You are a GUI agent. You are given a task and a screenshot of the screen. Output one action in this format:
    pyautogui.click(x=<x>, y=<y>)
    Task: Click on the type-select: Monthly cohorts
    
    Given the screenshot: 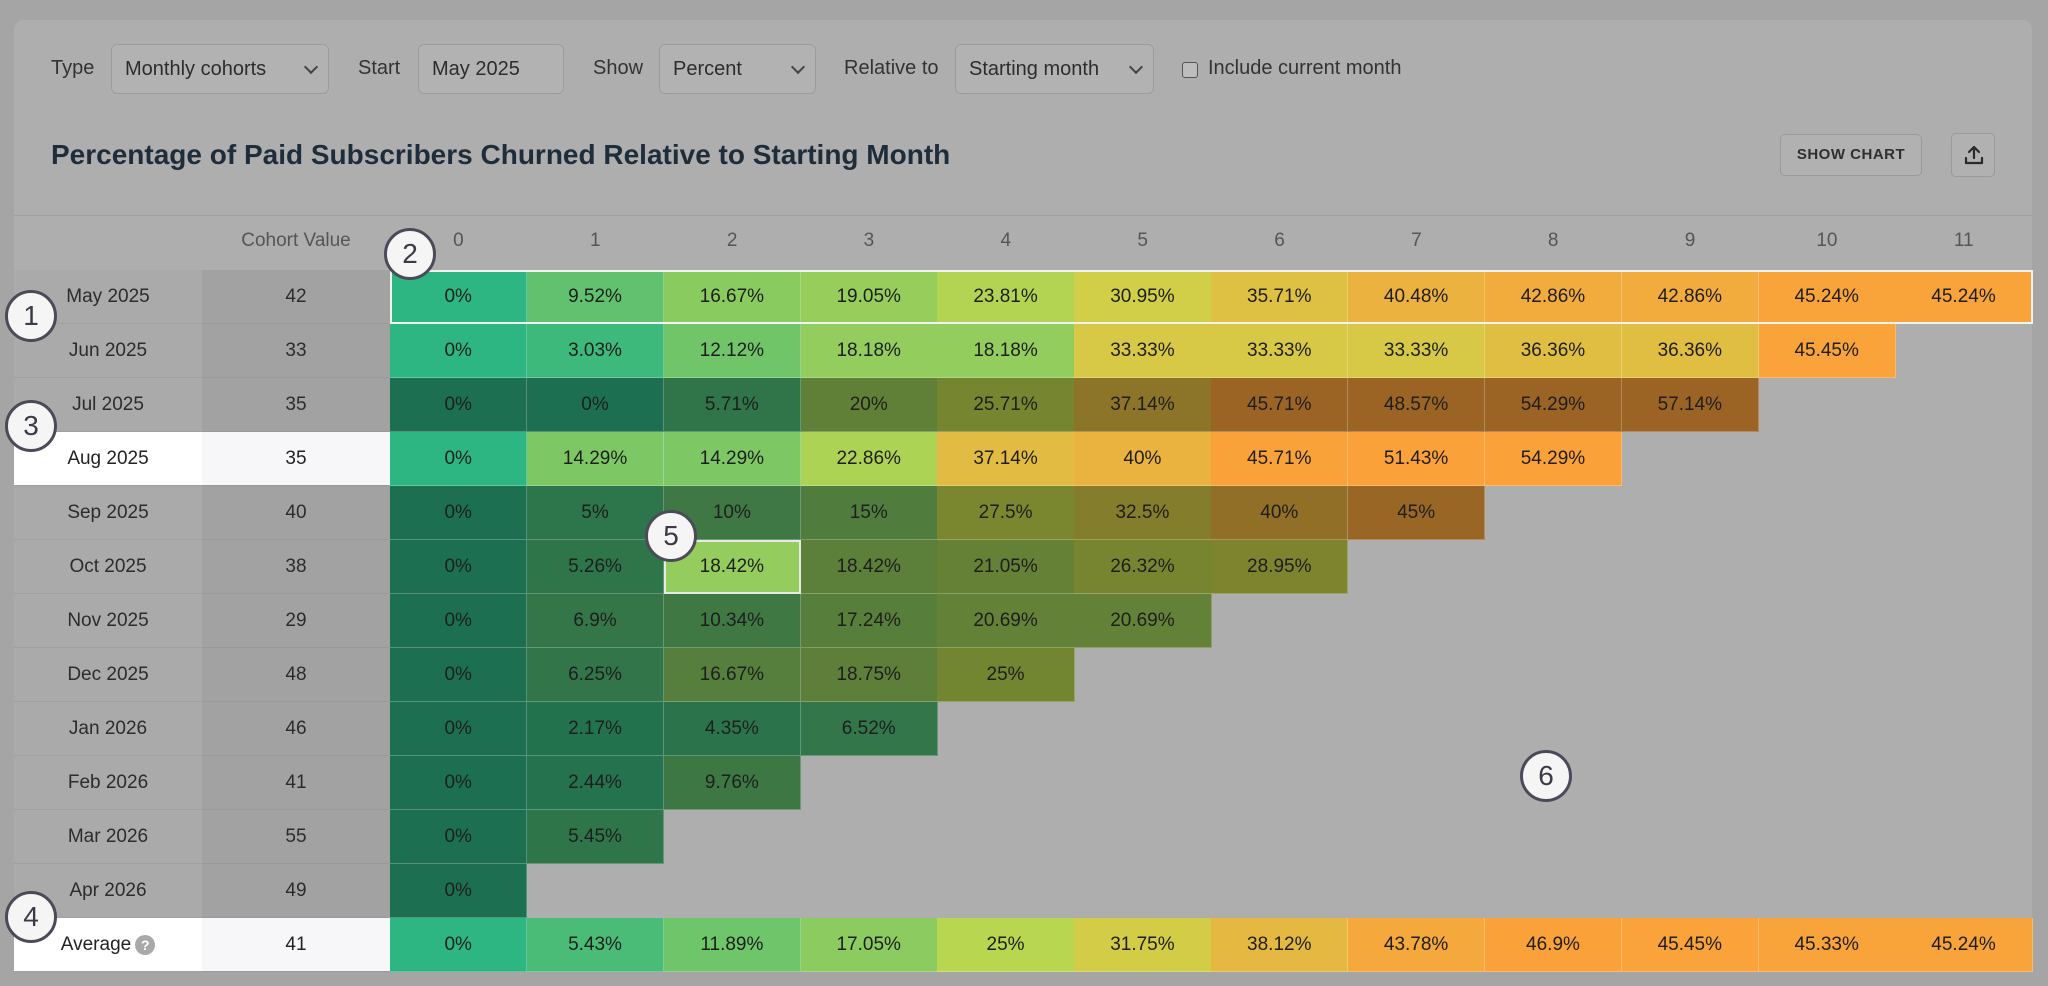 What is the action you would take?
    pyautogui.click(x=220, y=69)
    